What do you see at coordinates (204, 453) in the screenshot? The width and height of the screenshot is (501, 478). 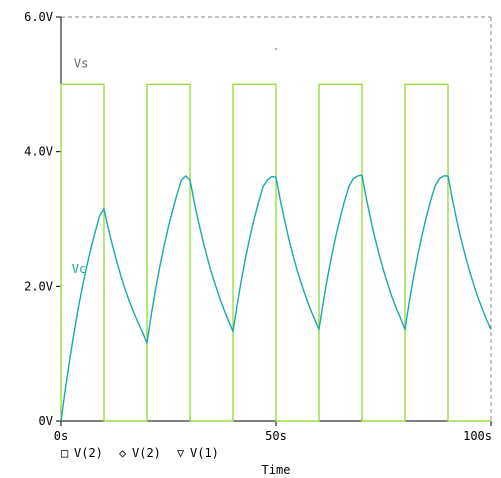 I see `legend-label: V(1)` at bounding box center [204, 453].